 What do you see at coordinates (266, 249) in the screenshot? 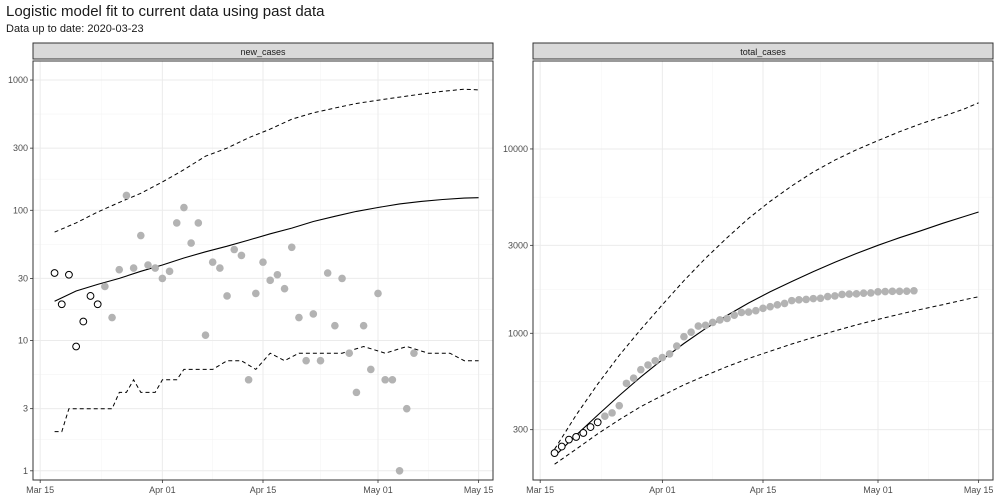
I see `fit-line` at bounding box center [266, 249].